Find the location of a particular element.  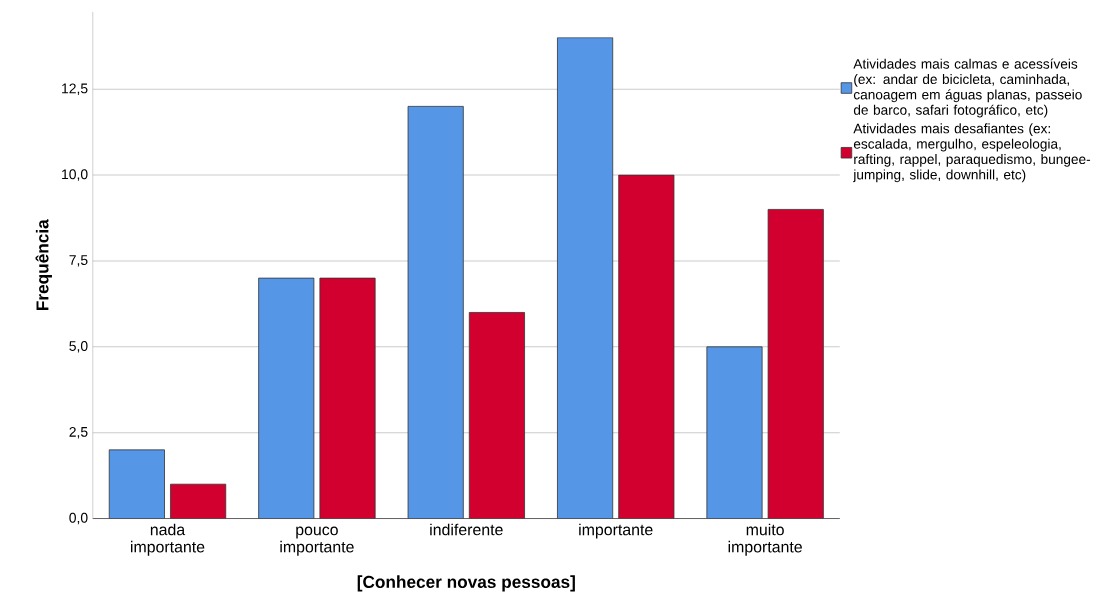

x-axis-title: [Conhecer novas pessoas] is located at coordinates (466, 583).